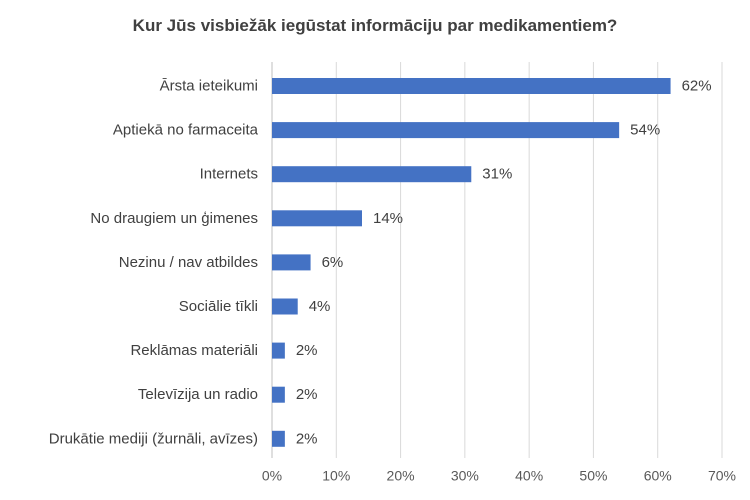 This screenshot has height=500, width=750. Describe the element at coordinates (153, 438) in the screenshot. I see `category-label: Drukātie mediji (žurnāli, avīzes)` at that location.